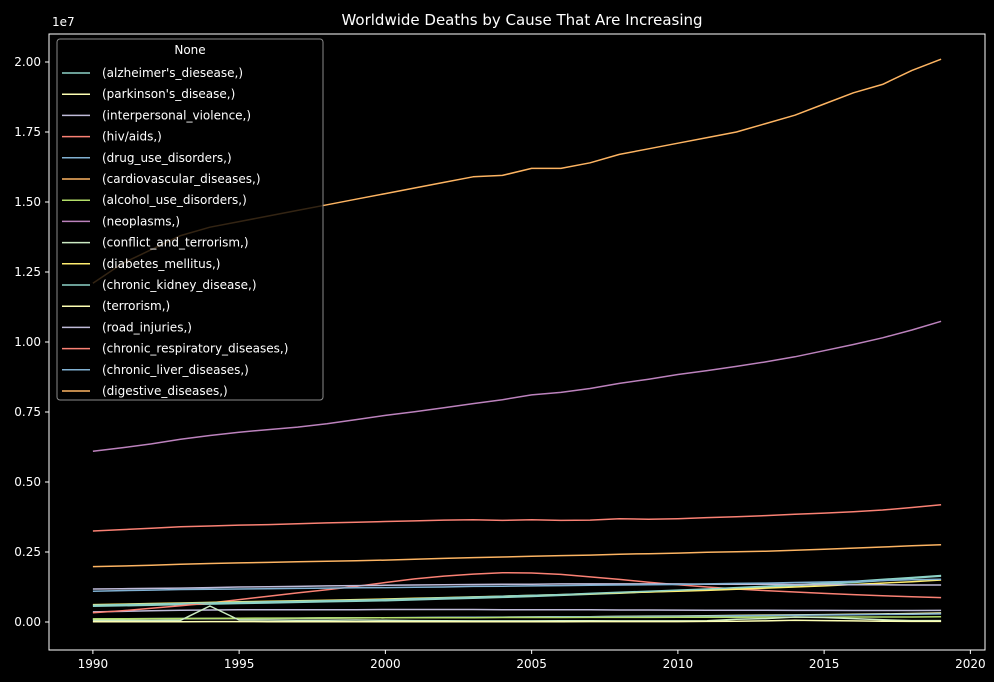  Describe the element at coordinates (172, 73) in the screenshot. I see `legend-label: (alzheimer's_diesease,)` at that location.